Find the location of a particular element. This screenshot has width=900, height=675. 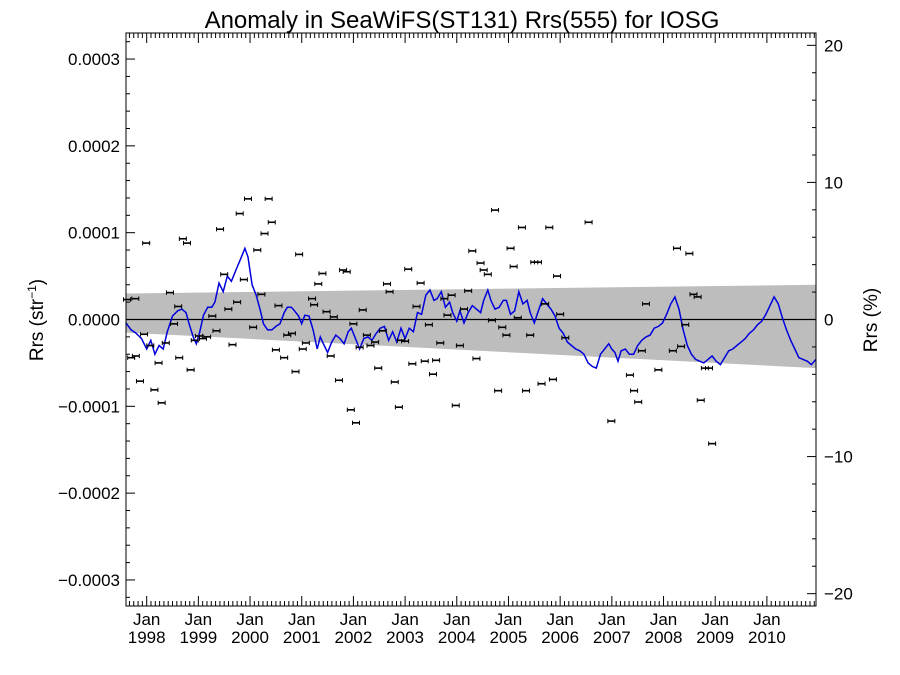

y-left-tick-label: −0.0003 is located at coordinates (89, 580).